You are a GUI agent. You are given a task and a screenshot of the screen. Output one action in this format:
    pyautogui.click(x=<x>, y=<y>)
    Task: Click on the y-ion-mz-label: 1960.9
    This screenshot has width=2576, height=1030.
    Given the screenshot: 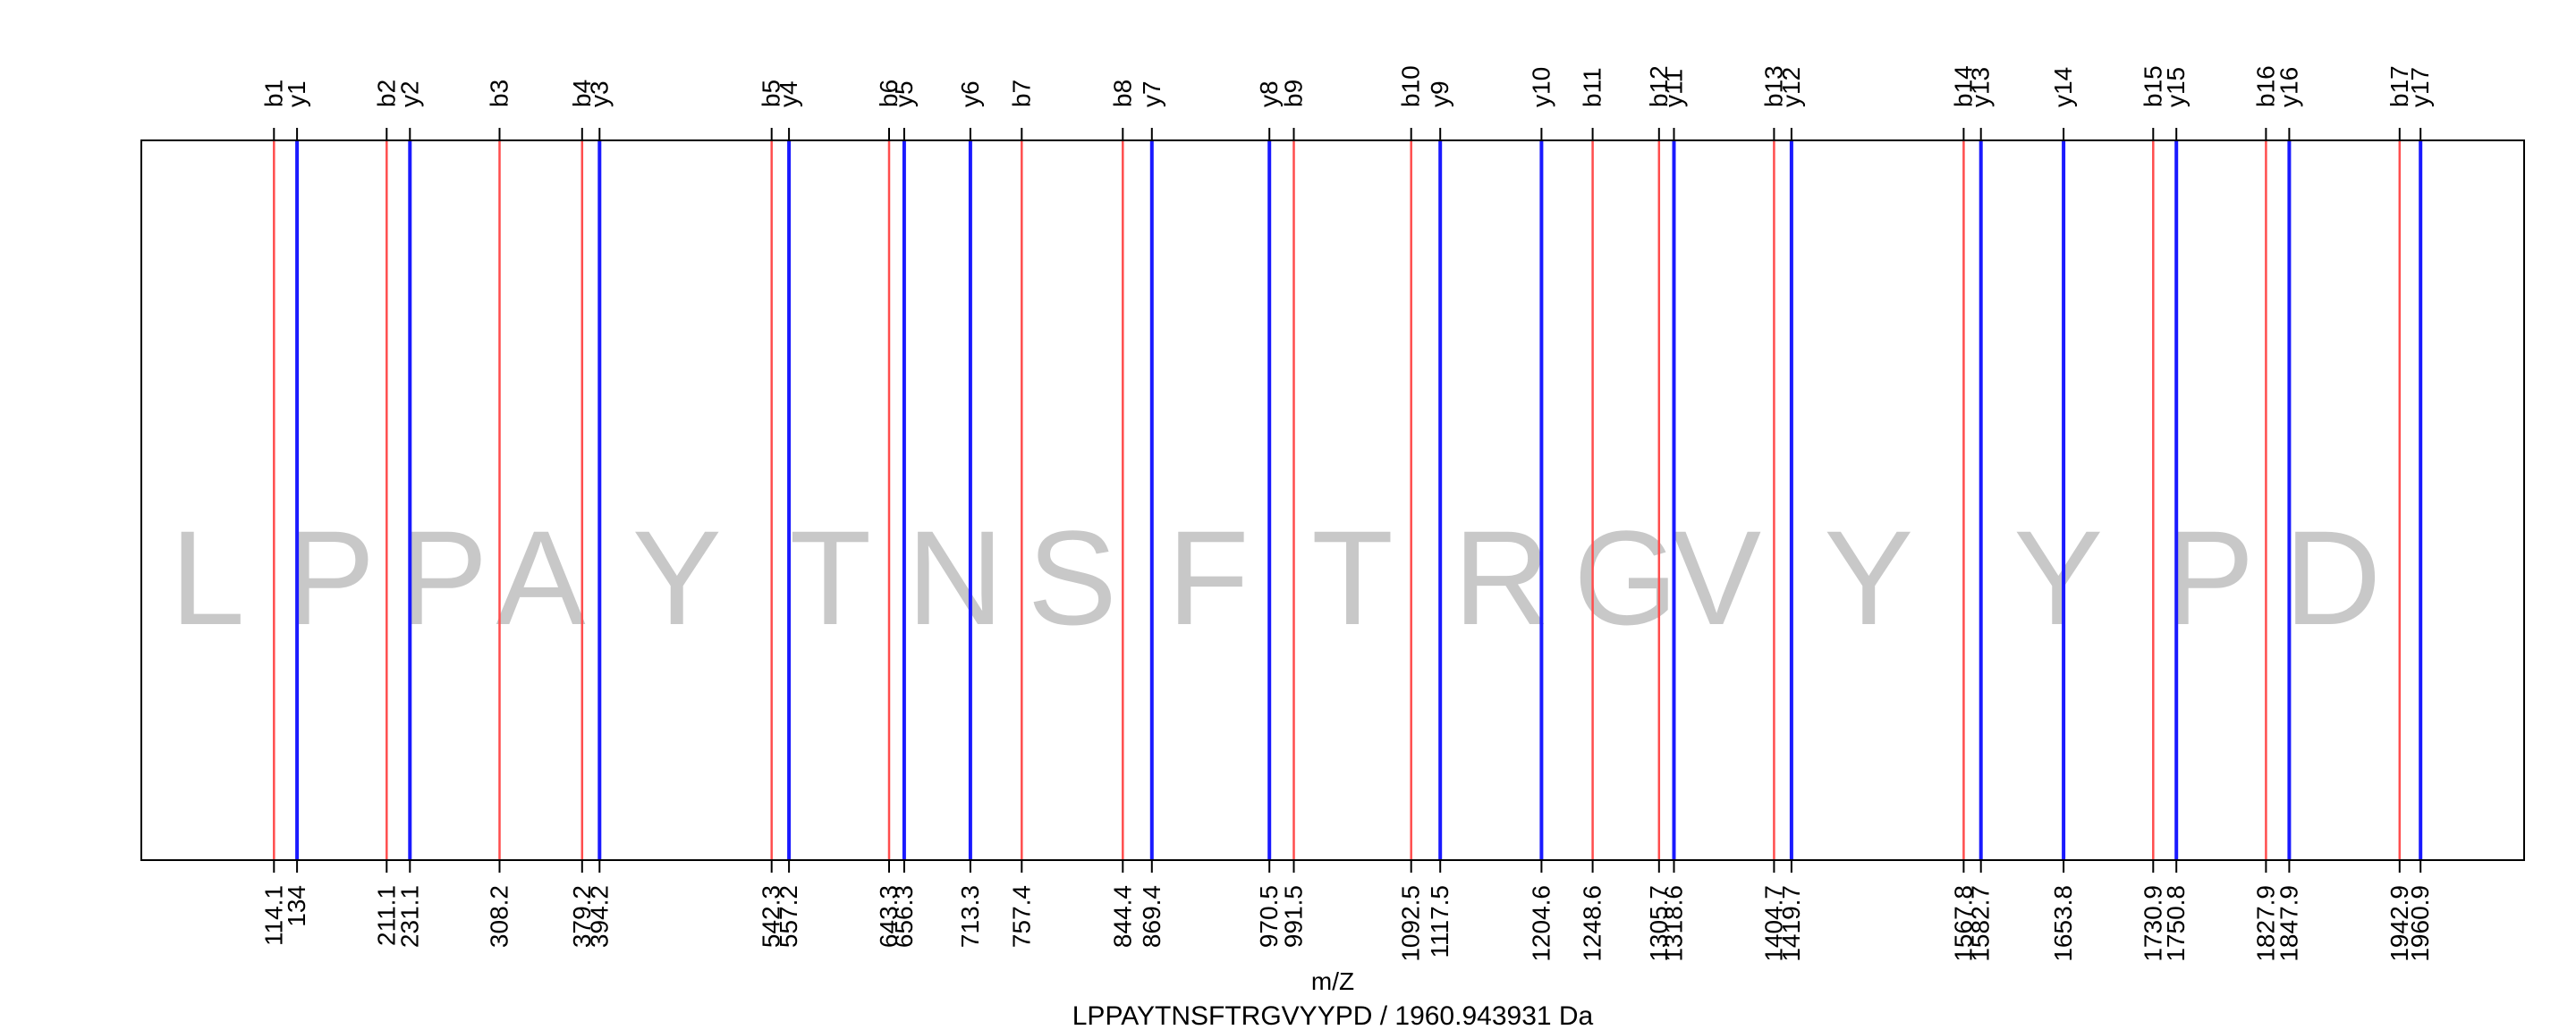 What is the action you would take?
    pyautogui.click(x=2420, y=923)
    